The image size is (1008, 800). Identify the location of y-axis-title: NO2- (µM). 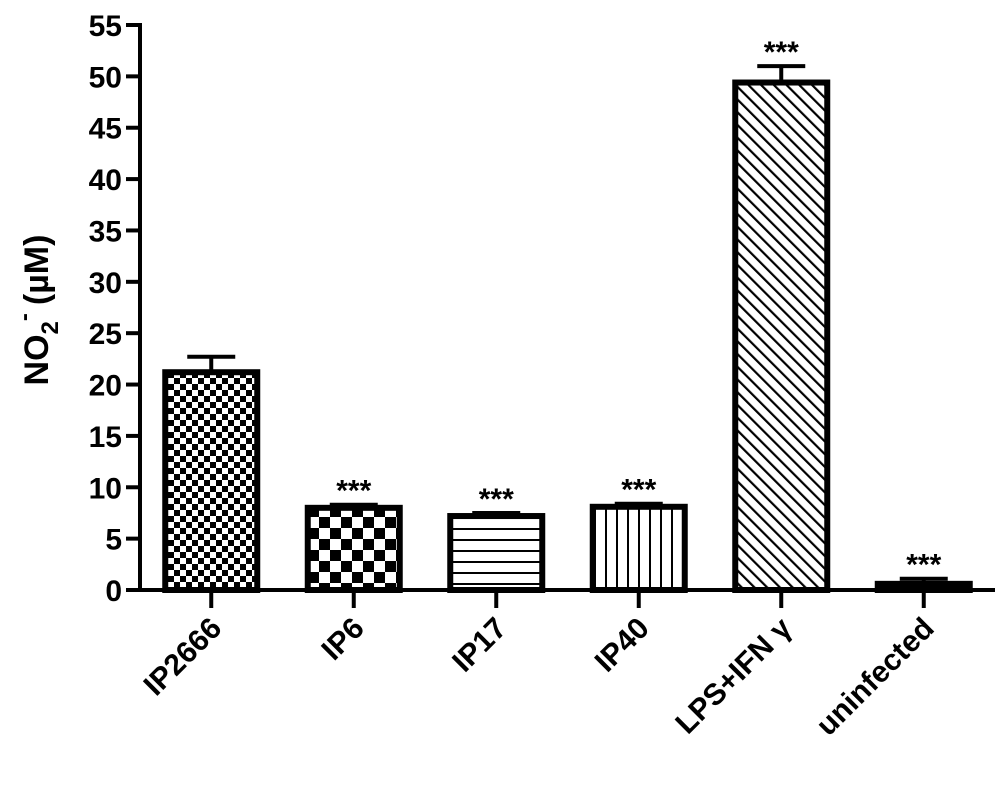
(37, 310).